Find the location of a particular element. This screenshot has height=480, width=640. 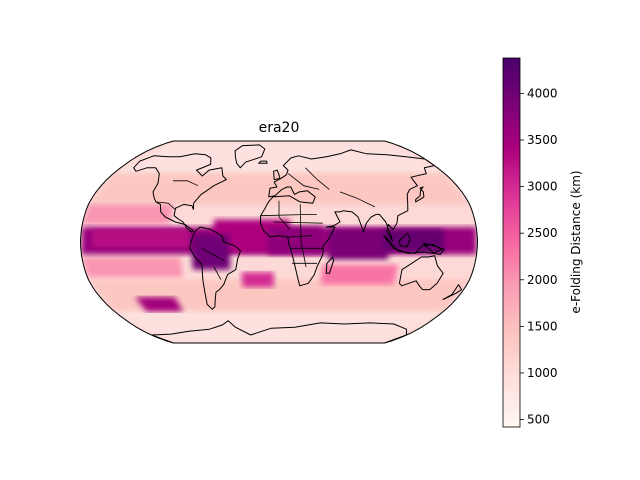

field-region-southern-indian-ocean is located at coordinates (359, 274).